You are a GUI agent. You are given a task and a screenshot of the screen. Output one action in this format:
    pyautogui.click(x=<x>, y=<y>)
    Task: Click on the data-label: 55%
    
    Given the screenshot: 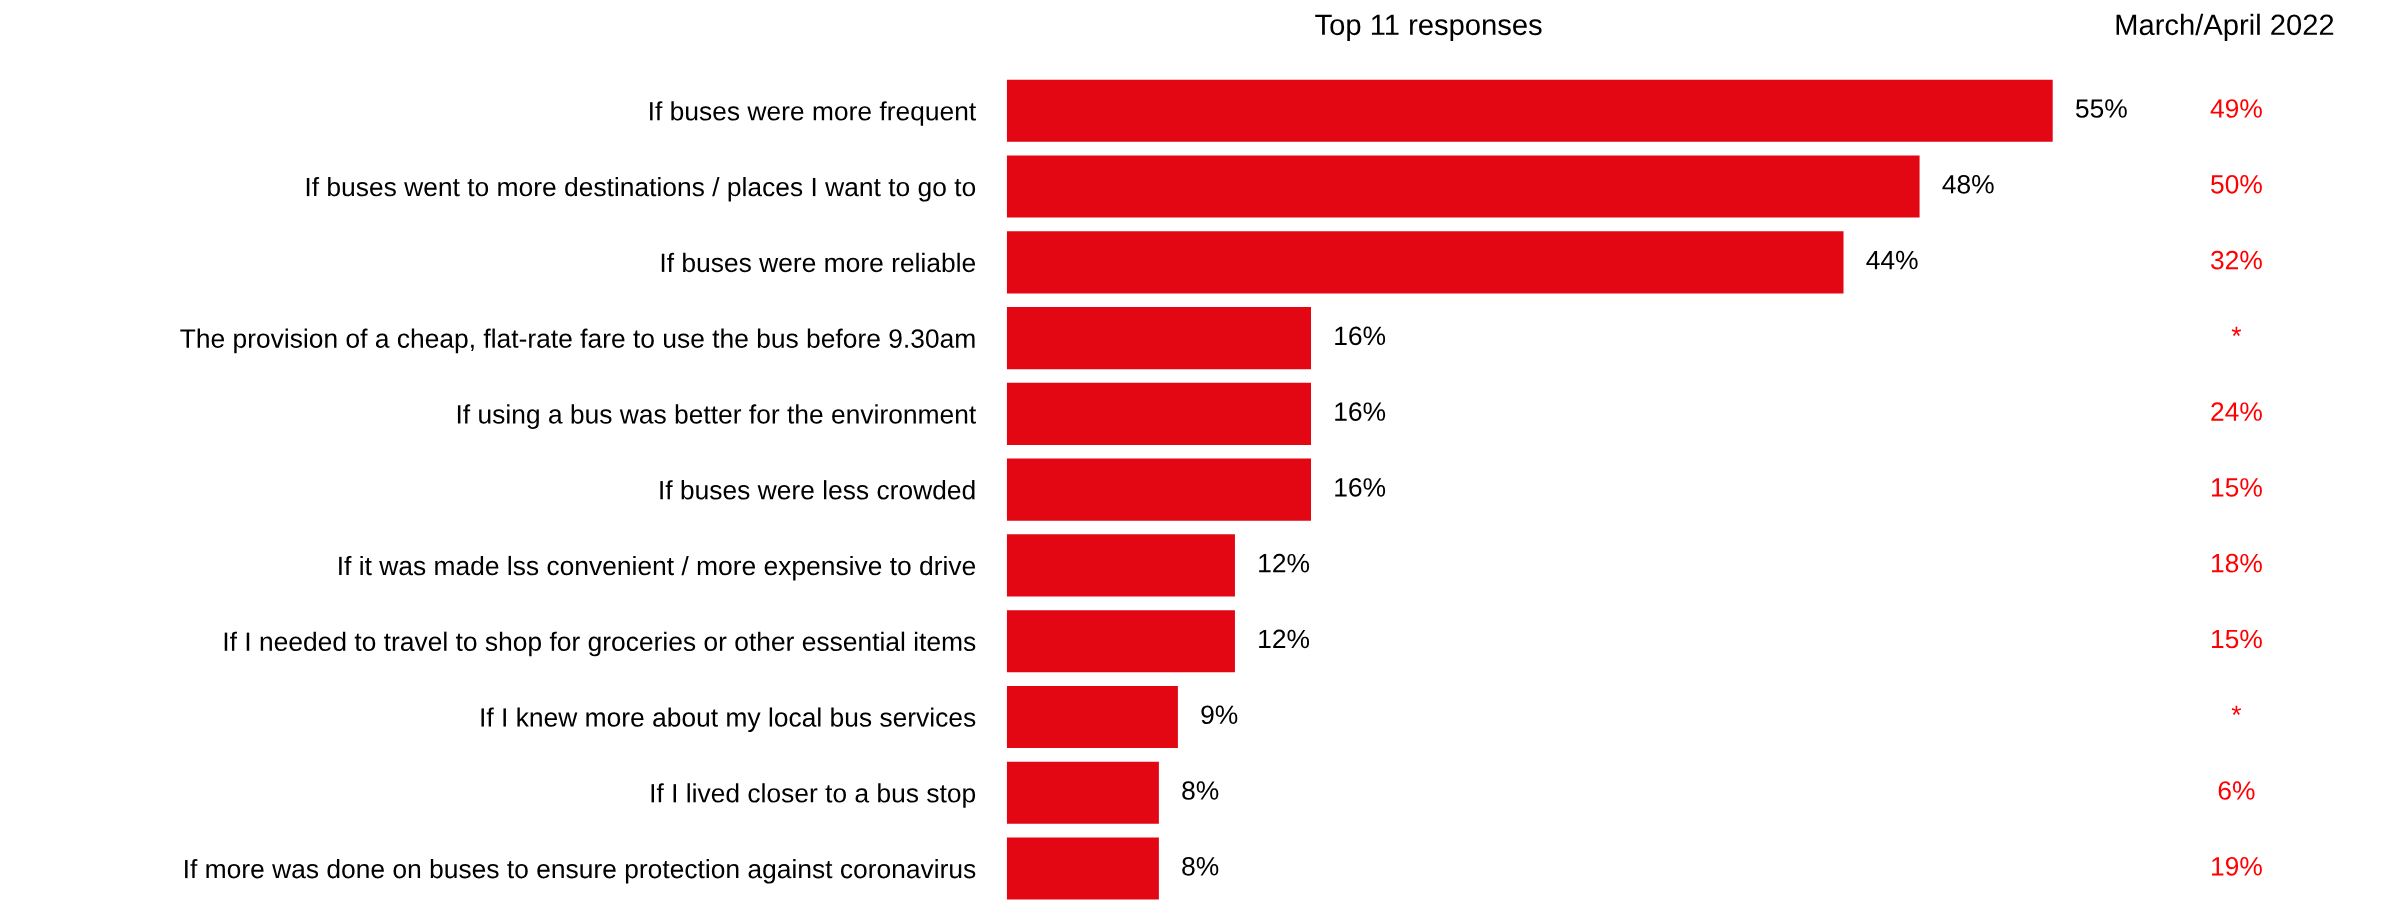 What is the action you would take?
    pyautogui.click(x=2101, y=108)
    